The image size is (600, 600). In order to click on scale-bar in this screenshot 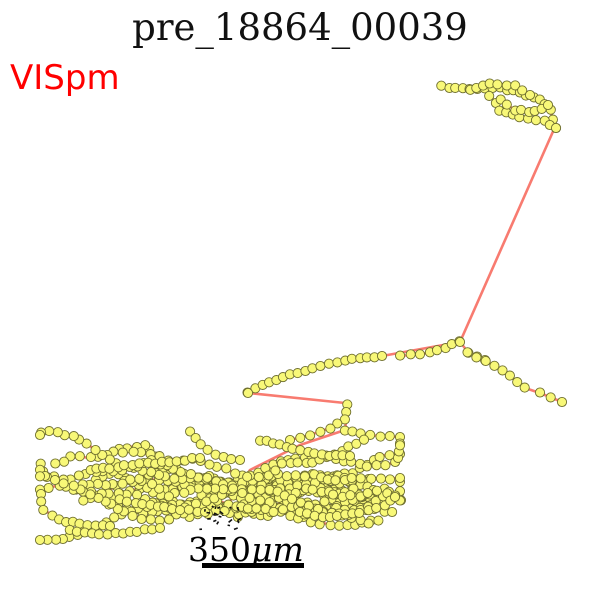, I will do `click(253, 565)`.